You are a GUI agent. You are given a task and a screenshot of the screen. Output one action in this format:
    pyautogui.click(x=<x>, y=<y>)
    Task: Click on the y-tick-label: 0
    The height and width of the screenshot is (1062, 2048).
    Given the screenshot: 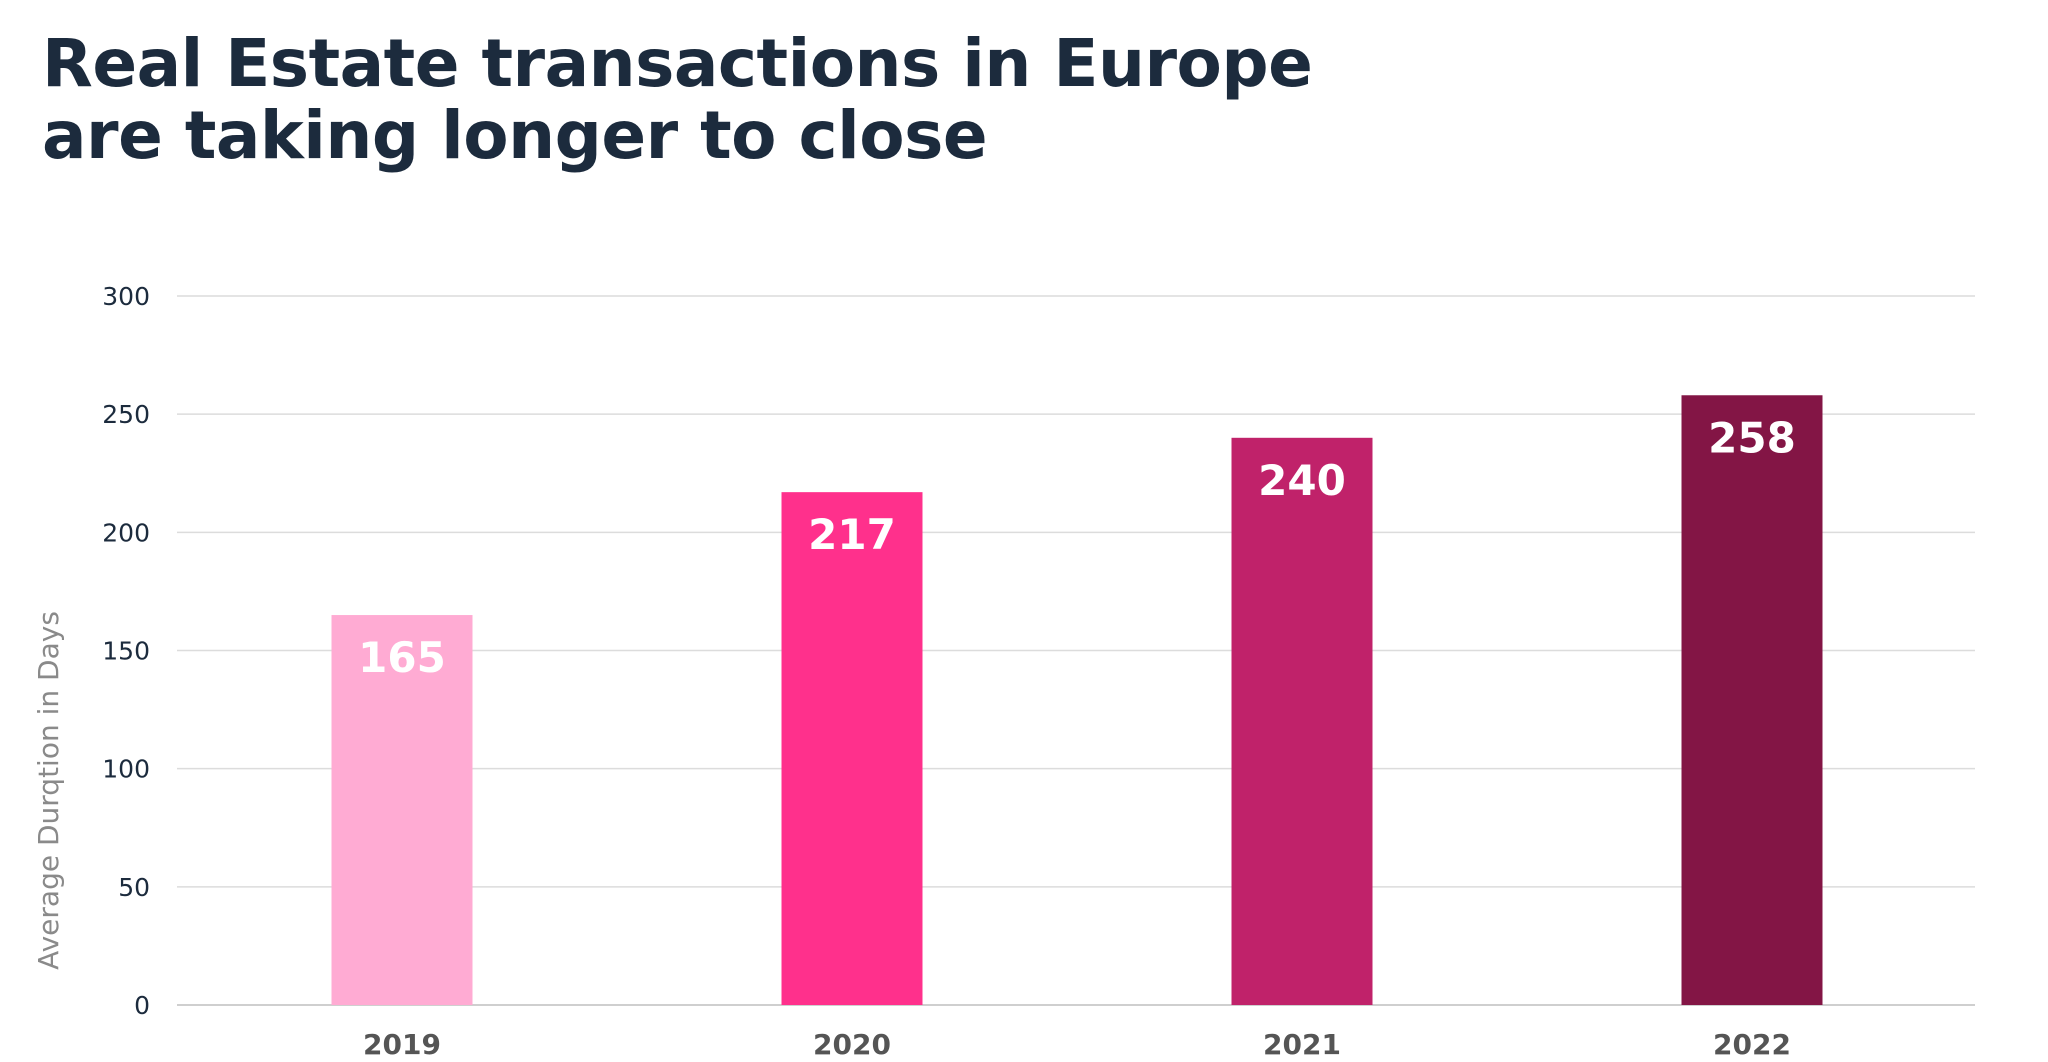 What is the action you would take?
    pyautogui.click(x=142, y=1005)
    